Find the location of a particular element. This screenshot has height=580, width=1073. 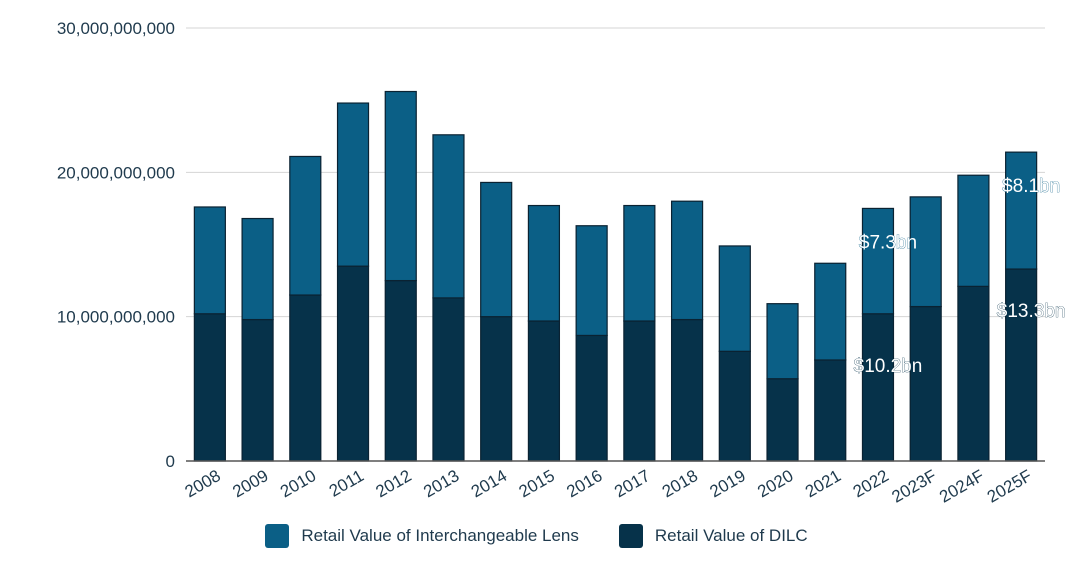

y-tick-label: 10,000,000,000 is located at coordinates (116, 317).